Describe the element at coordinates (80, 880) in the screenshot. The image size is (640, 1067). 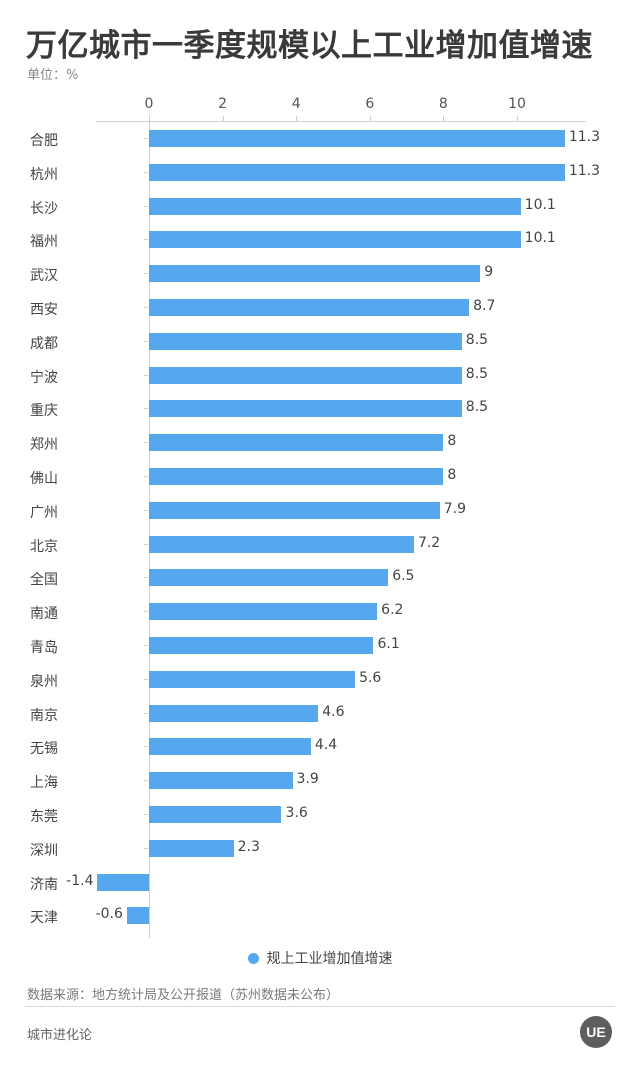
I see `value-label: -1.4` at that location.